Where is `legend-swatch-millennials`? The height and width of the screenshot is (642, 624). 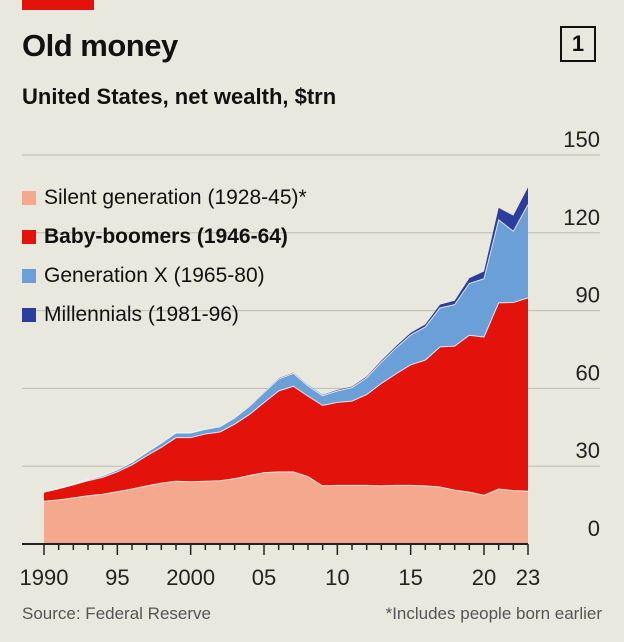
legend-swatch-millennials is located at coordinates (29, 314).